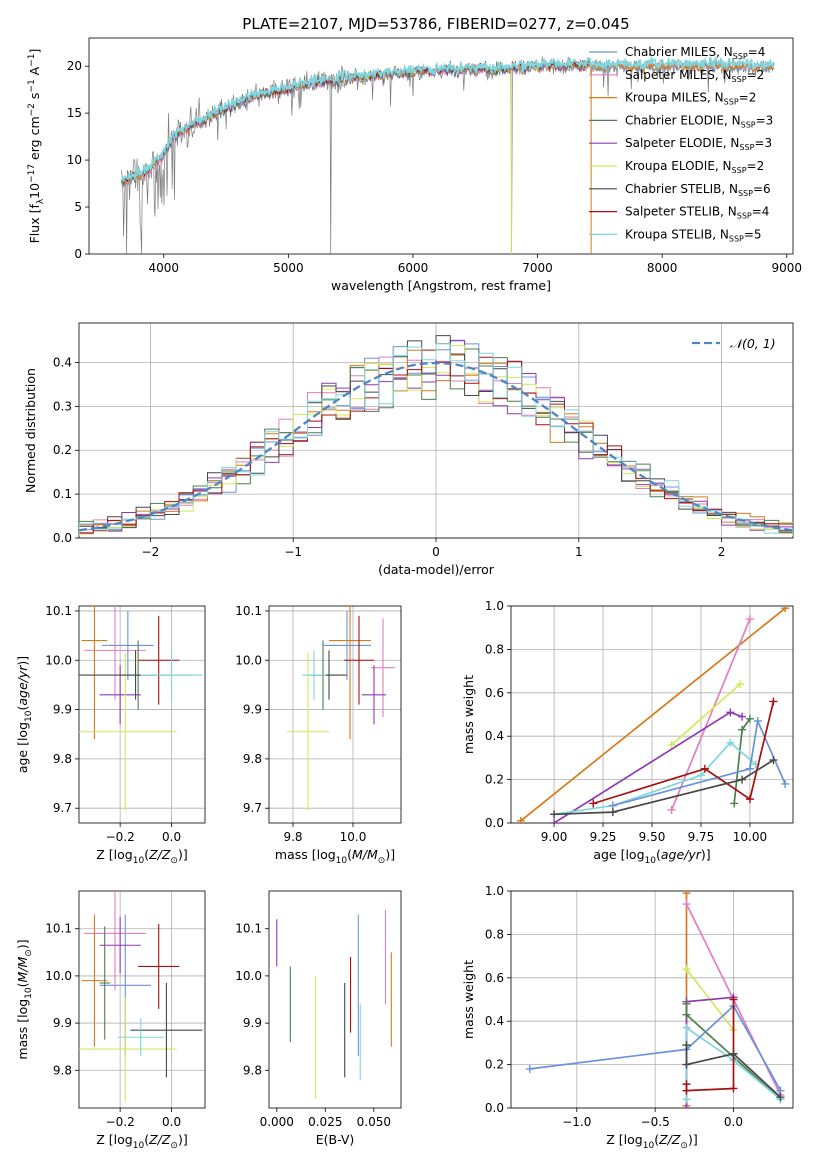  I want to click on y-tick-label: 0.6, so click(494, 978).